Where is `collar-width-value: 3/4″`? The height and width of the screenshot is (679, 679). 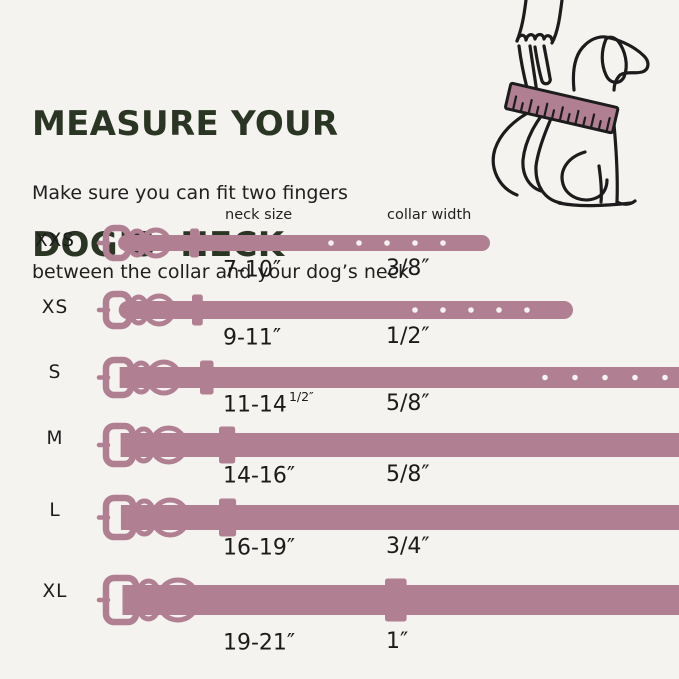
collar-width-value: 3/4″ is located at coordinates (408, 546).